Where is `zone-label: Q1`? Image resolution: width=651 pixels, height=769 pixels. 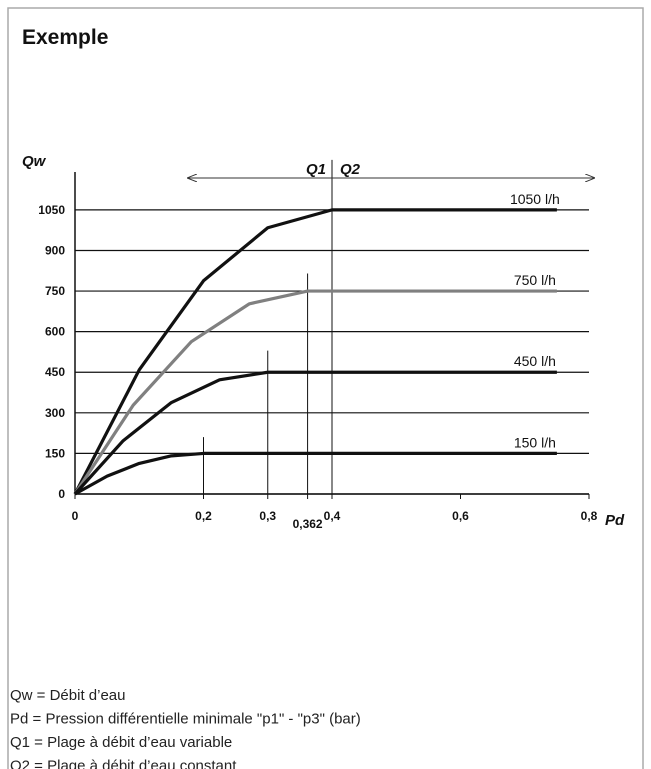
zone-label: Q1 is located at coordinates (316, 169).